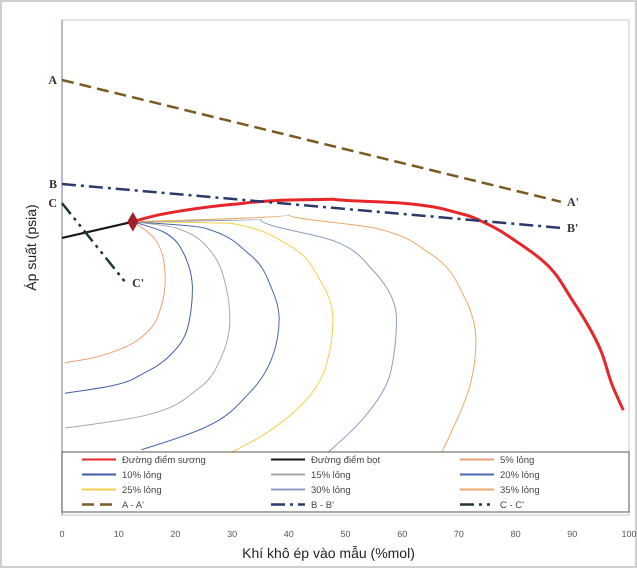  I want to click on legend-label: 10% lỏng, so click(142, 475).